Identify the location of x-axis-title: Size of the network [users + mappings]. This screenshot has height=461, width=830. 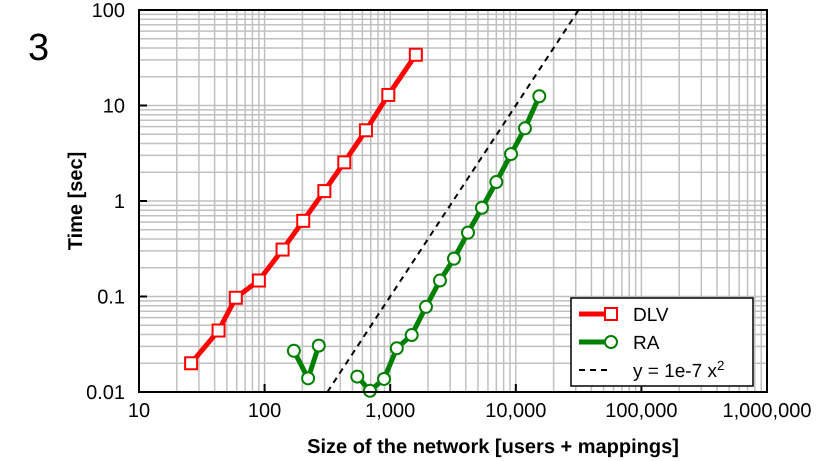
(493, 447).